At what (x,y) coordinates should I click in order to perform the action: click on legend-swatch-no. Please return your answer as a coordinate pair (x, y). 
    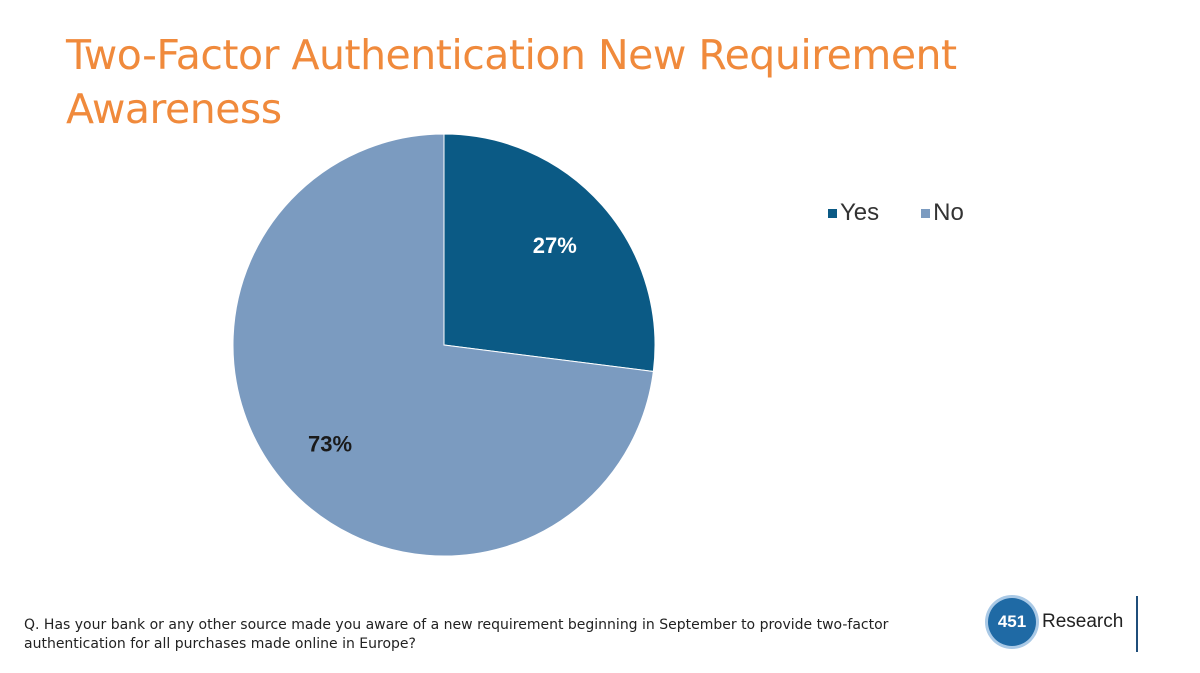
    Looking at the image, I should click on (926, 213).